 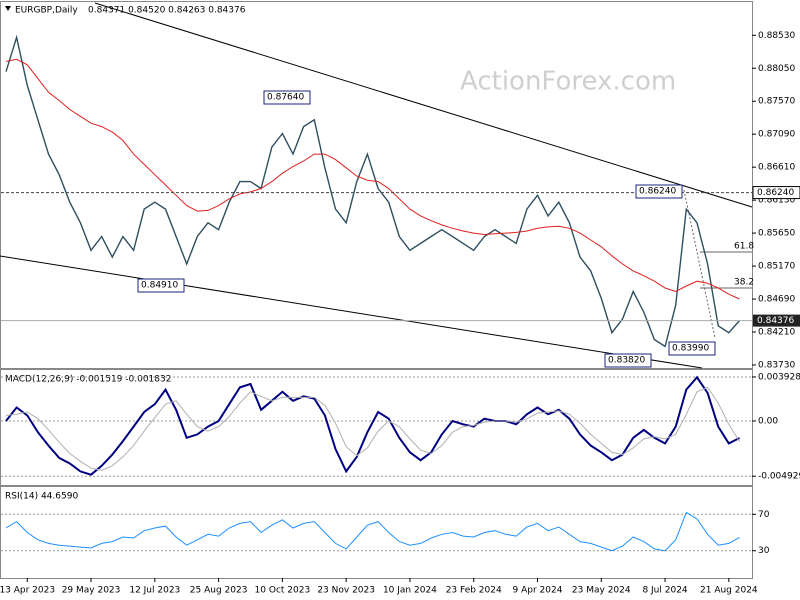 I want to click on last-price-label: 0.84376, so click(x=775, y=321).